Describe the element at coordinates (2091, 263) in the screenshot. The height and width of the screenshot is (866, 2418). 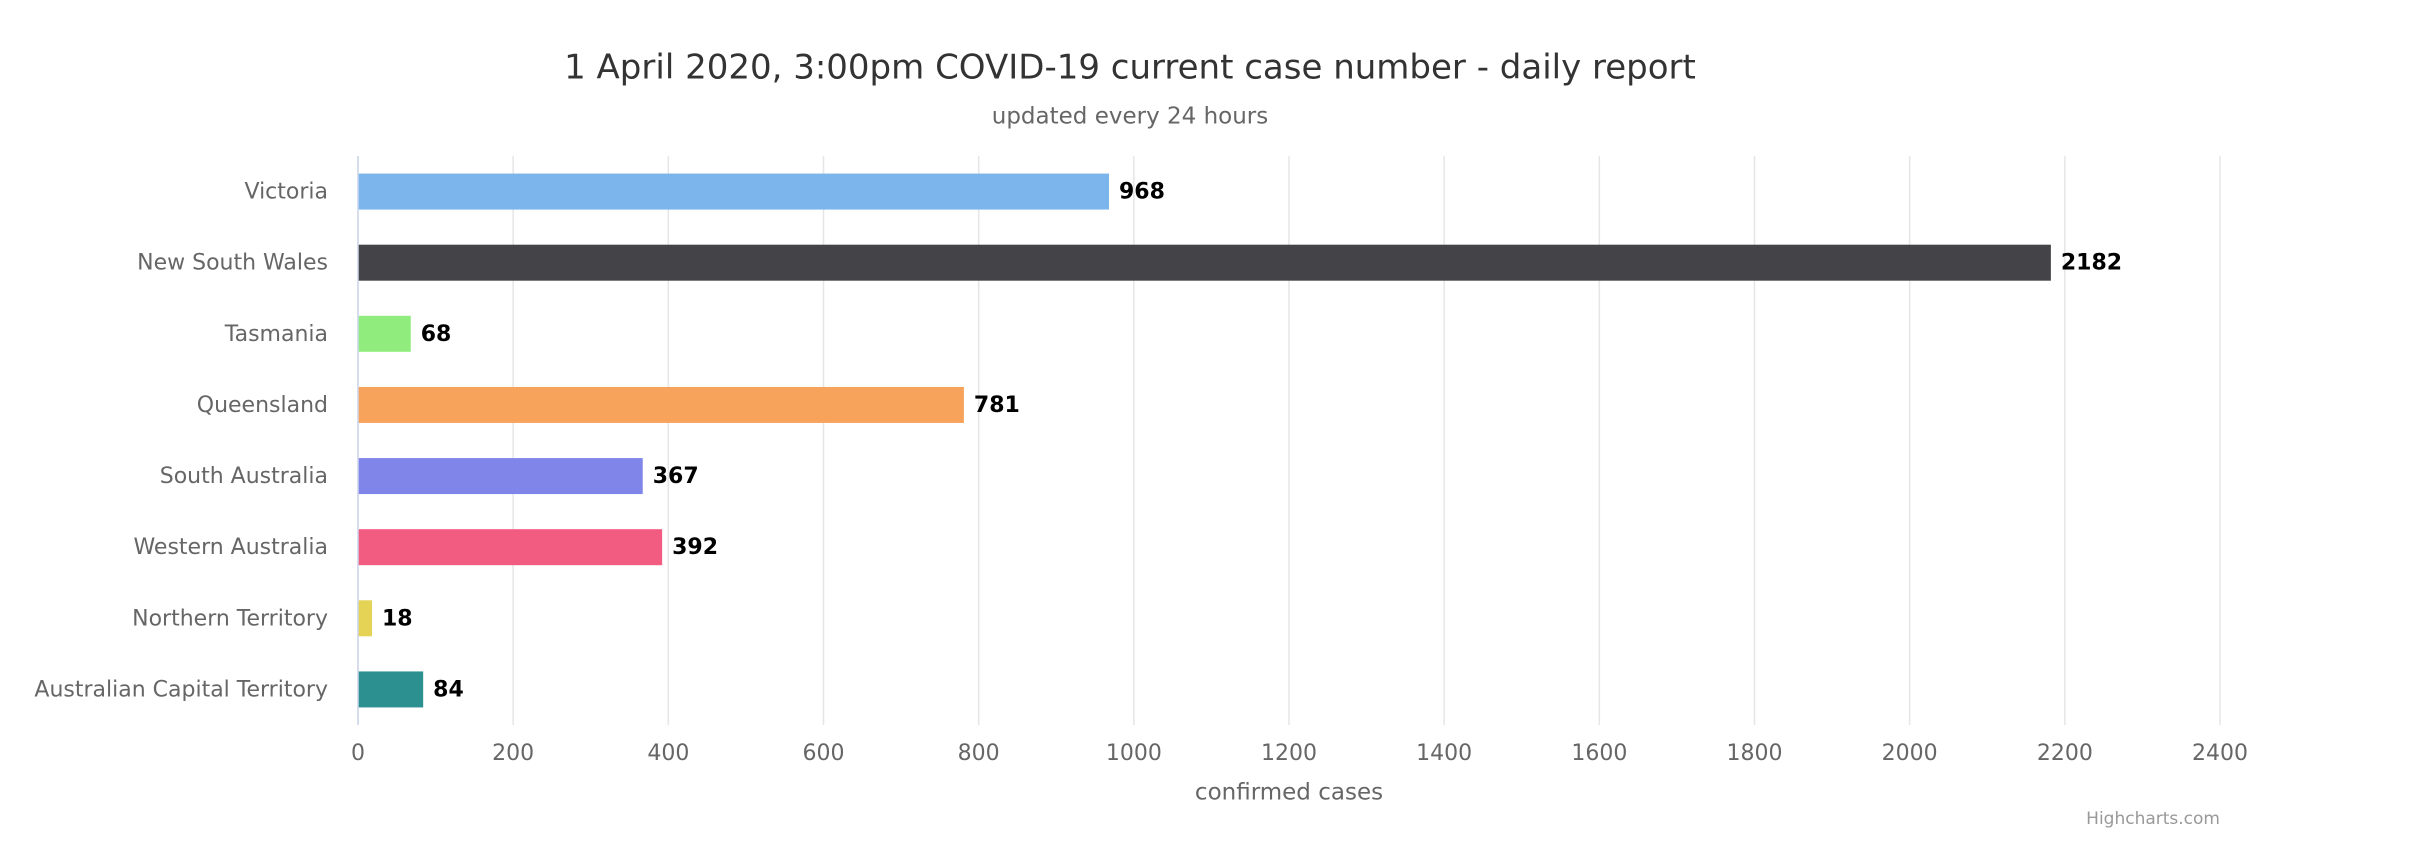
I see `data-label: 2182` at that location.